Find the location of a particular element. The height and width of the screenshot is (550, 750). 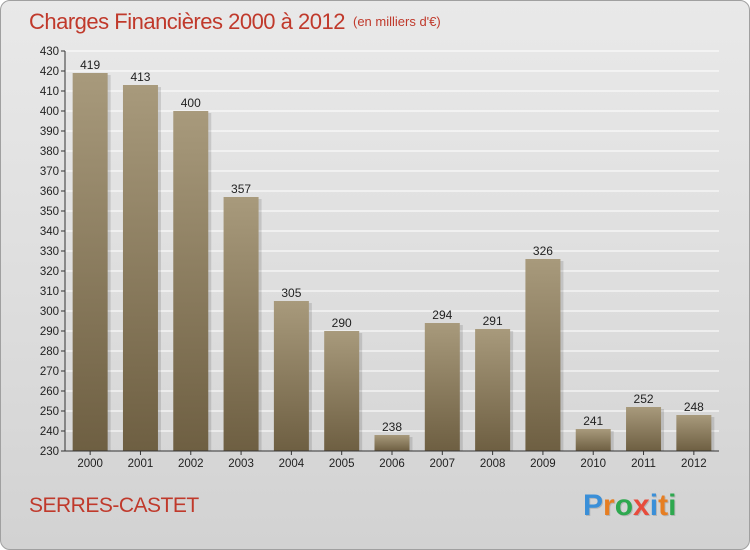

bar-2007 is located at coordinates (442, 387).